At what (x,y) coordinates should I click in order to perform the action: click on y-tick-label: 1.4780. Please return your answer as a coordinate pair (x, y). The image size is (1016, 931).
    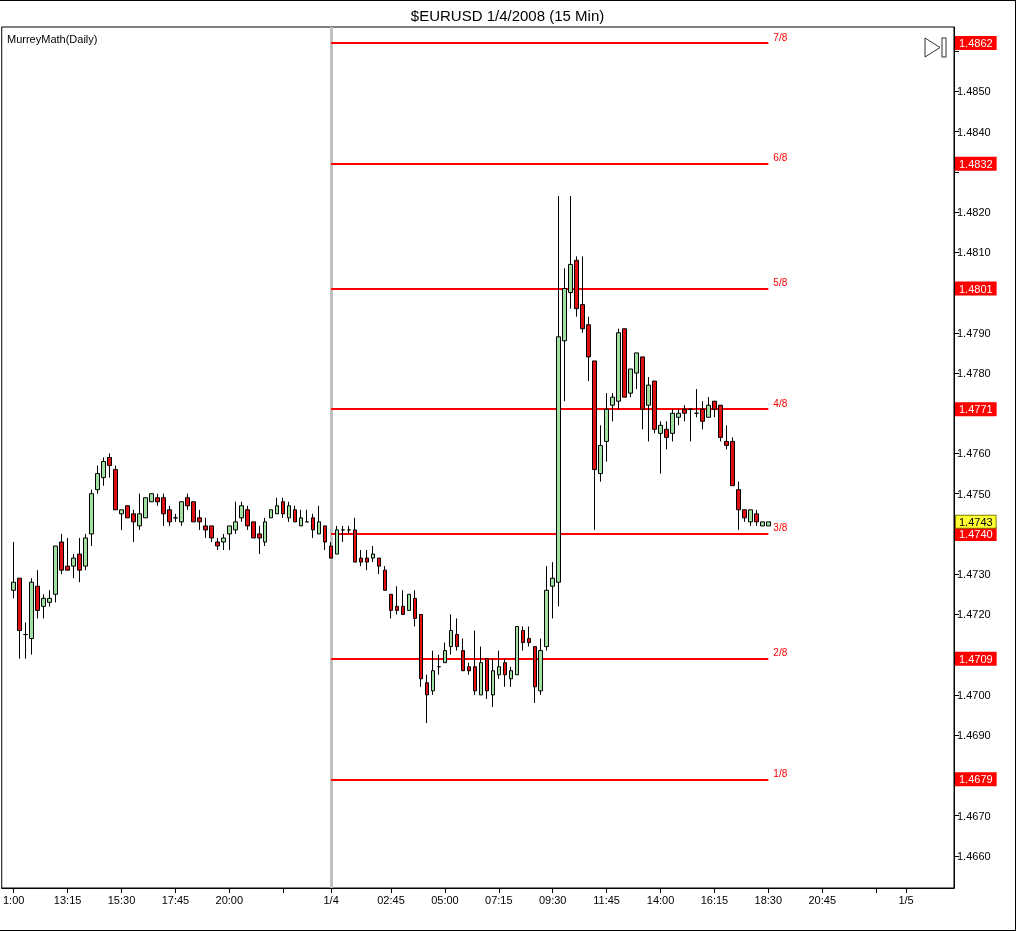
    Looking at the image, I should click on (974, 373).